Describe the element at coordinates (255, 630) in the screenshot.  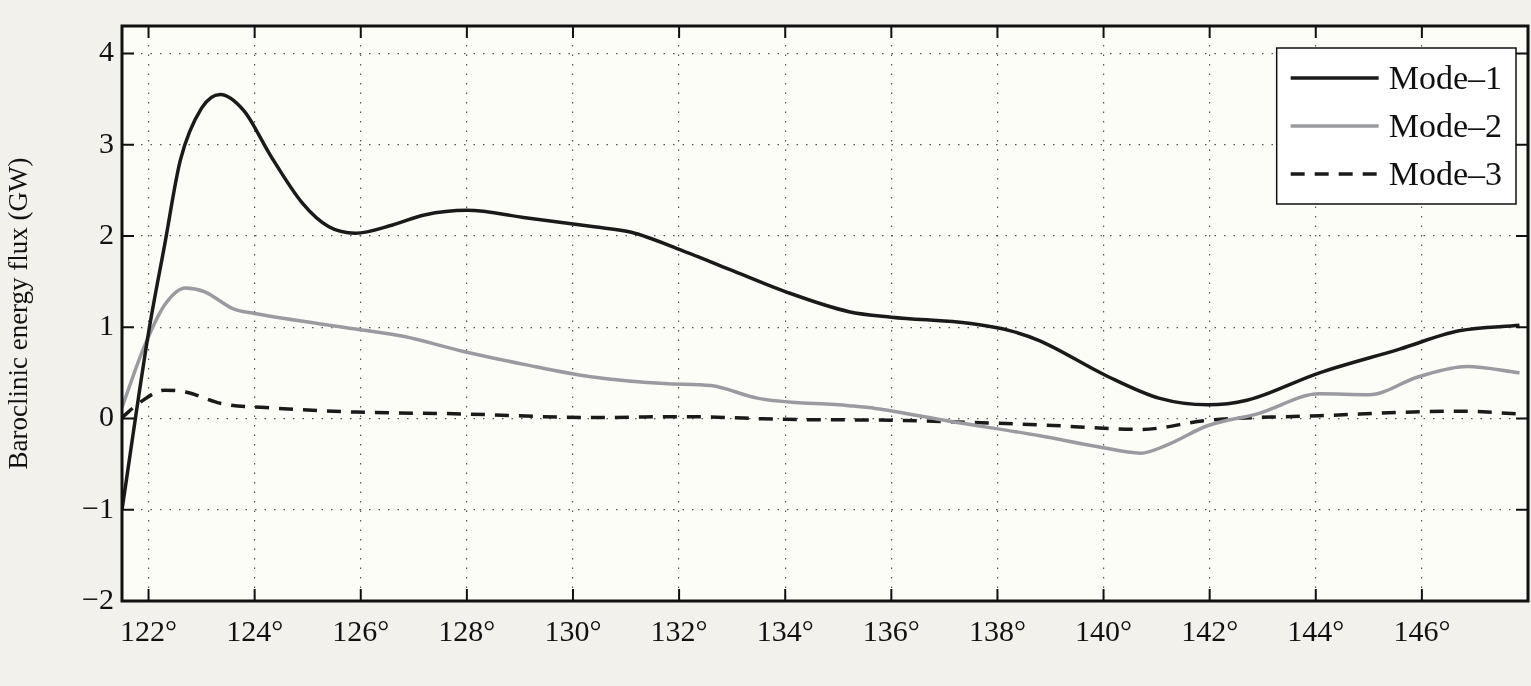
I see `x-tick-label: 124°` at that location.